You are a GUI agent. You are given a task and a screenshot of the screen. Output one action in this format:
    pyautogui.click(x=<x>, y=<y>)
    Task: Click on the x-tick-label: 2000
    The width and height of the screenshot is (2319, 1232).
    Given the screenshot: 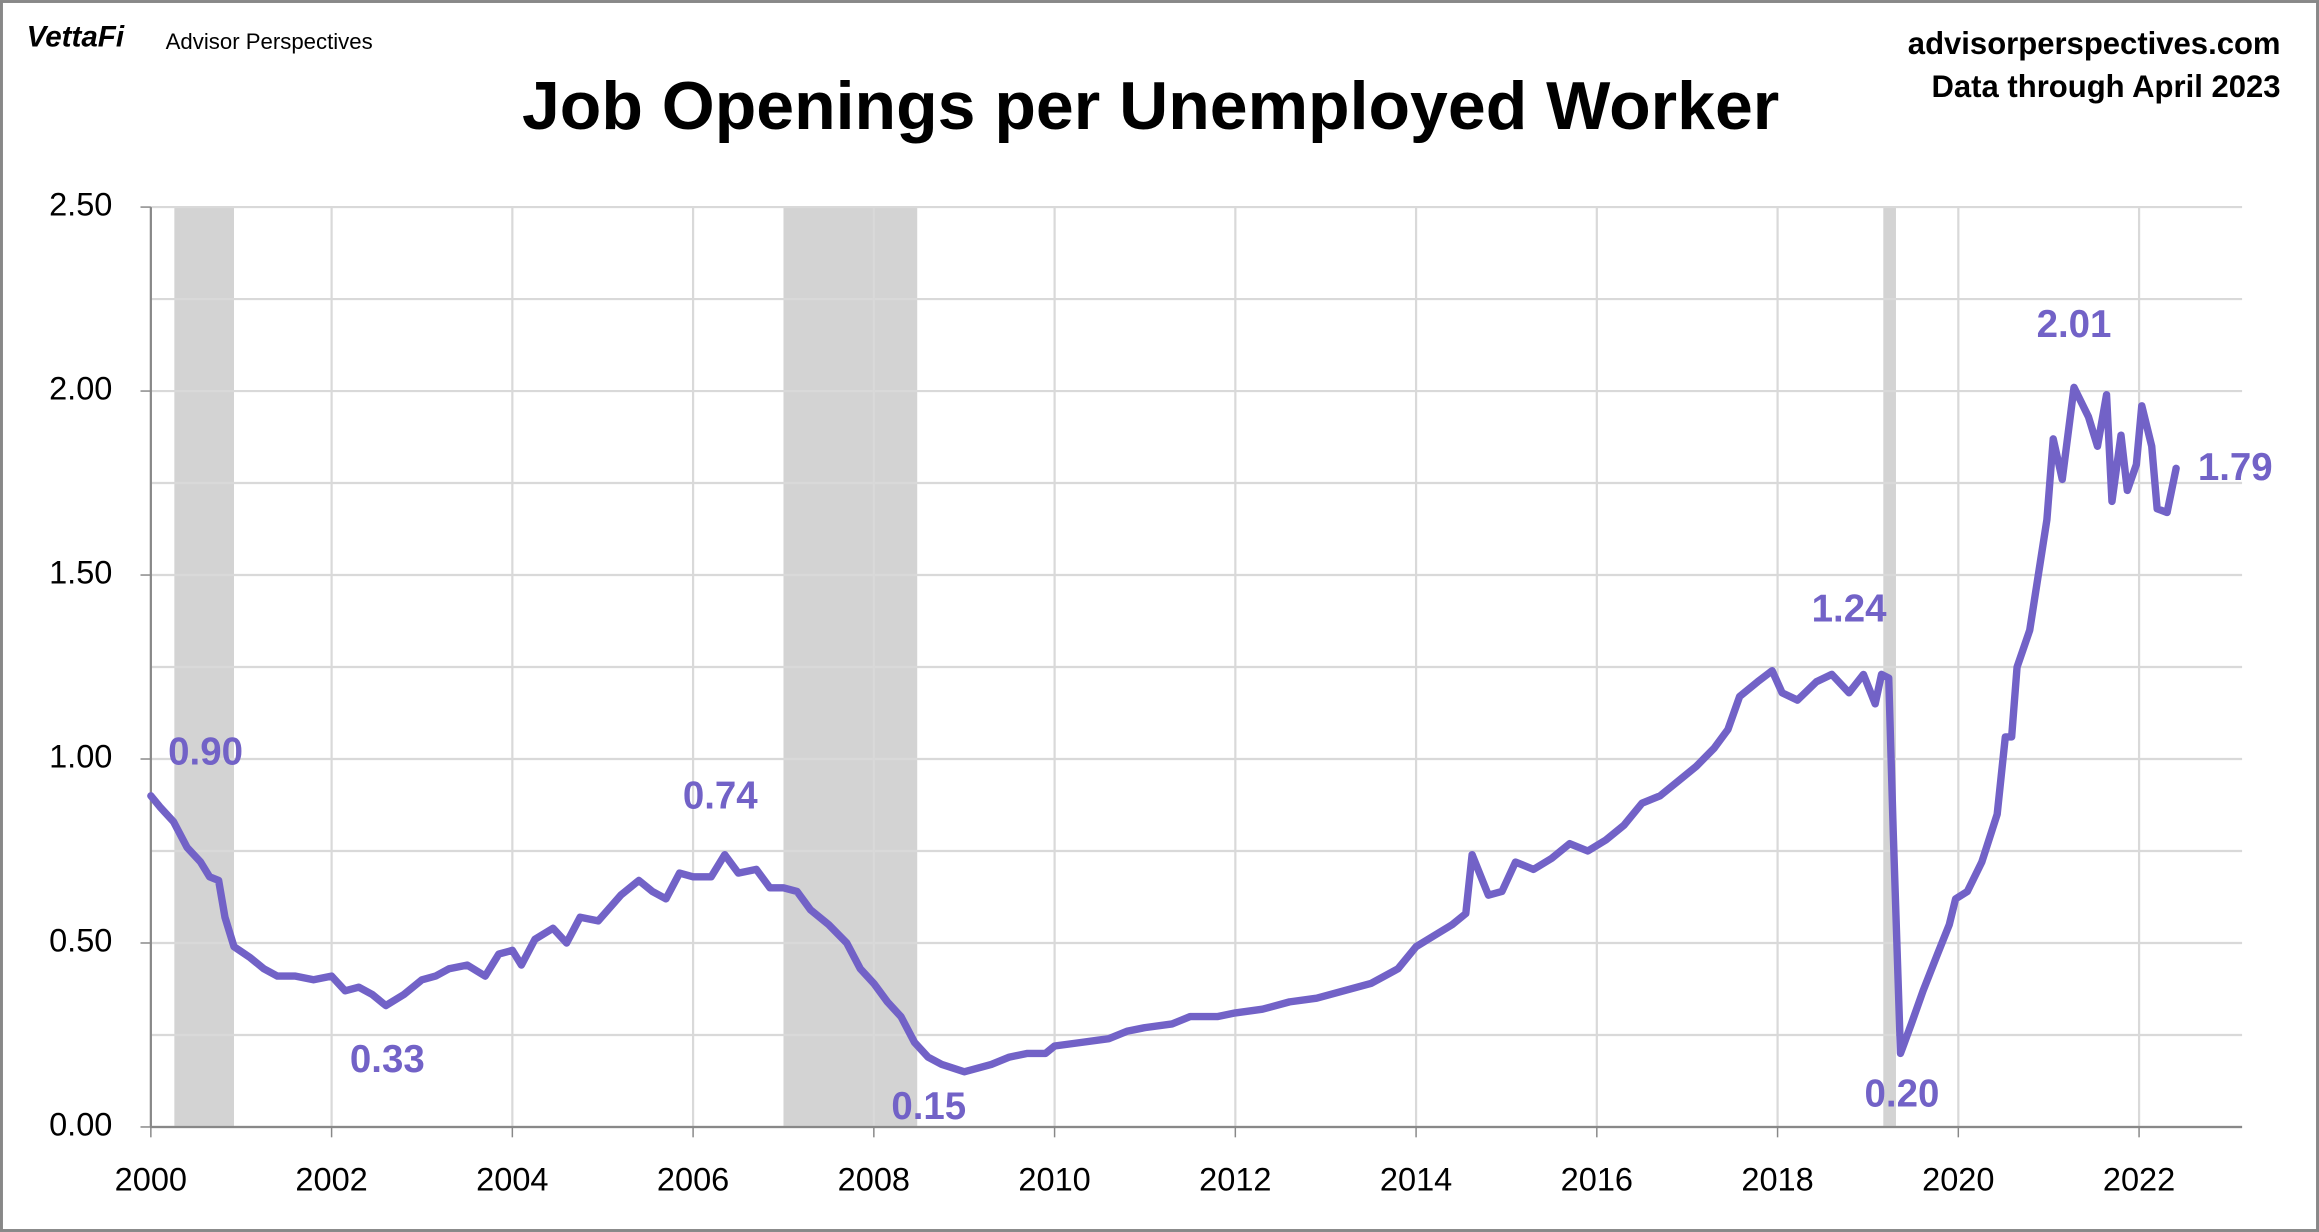 What is the action you would take?
    pyautogui.click(x=151, y=1179)
    